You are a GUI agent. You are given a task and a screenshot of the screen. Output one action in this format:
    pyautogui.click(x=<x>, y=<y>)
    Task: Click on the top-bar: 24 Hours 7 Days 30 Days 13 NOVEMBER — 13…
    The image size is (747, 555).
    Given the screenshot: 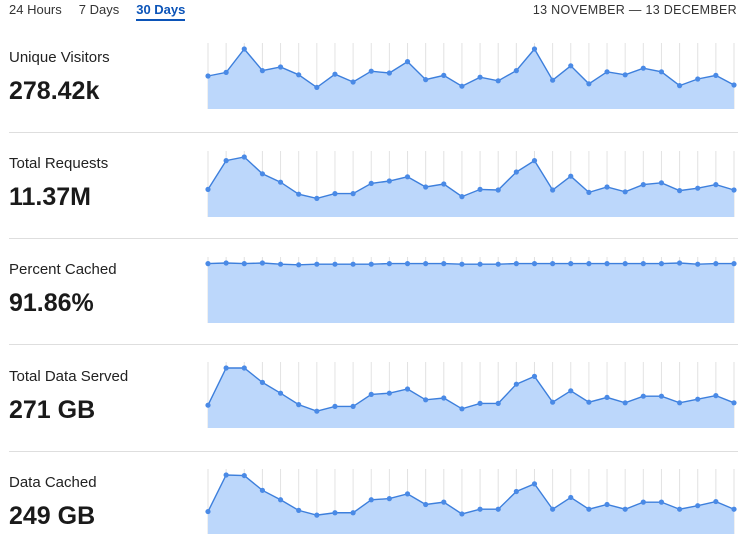 What is the action you would take?
    pyautogui.click(x=373, y=12)
    